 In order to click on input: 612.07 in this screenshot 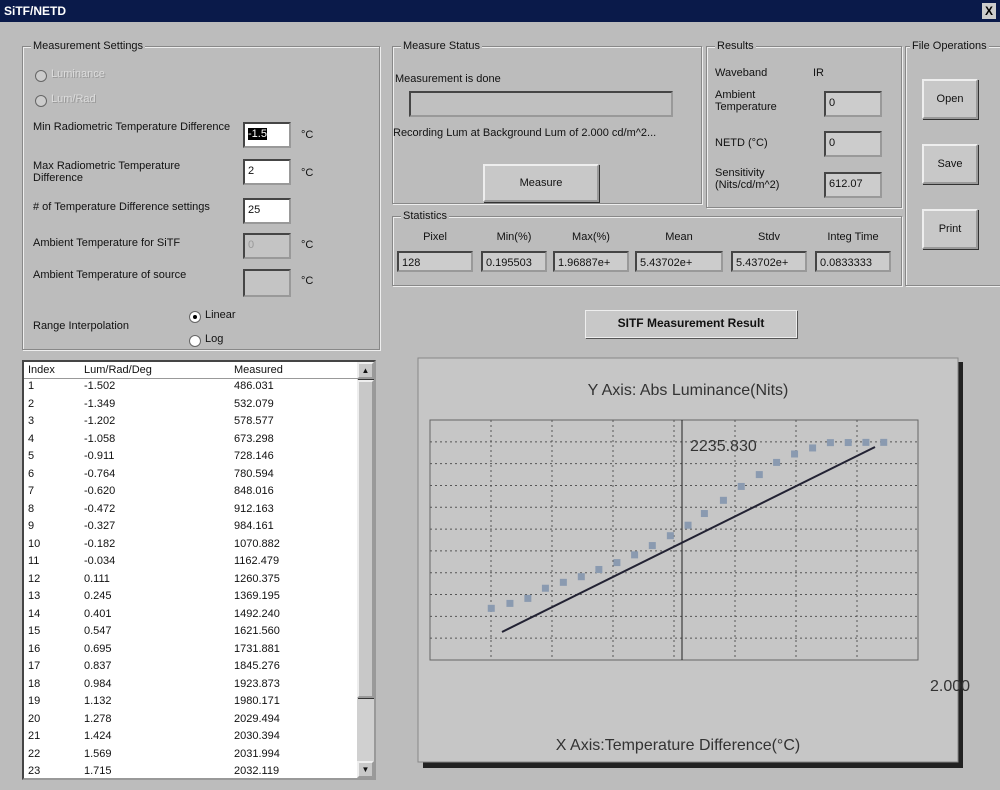, I will do `click(853, 185)`.